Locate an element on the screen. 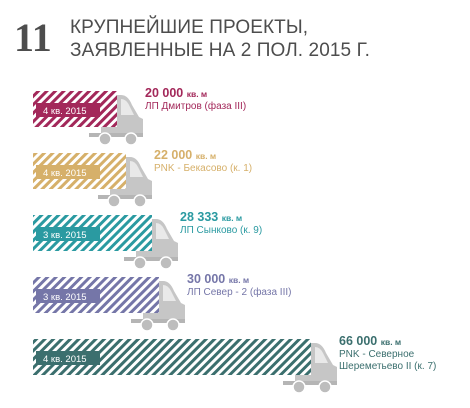 This screenshot has height=408, width=470. project-label: ЛП Север - 2 (фаза III) is located at coordinates (239, 292).